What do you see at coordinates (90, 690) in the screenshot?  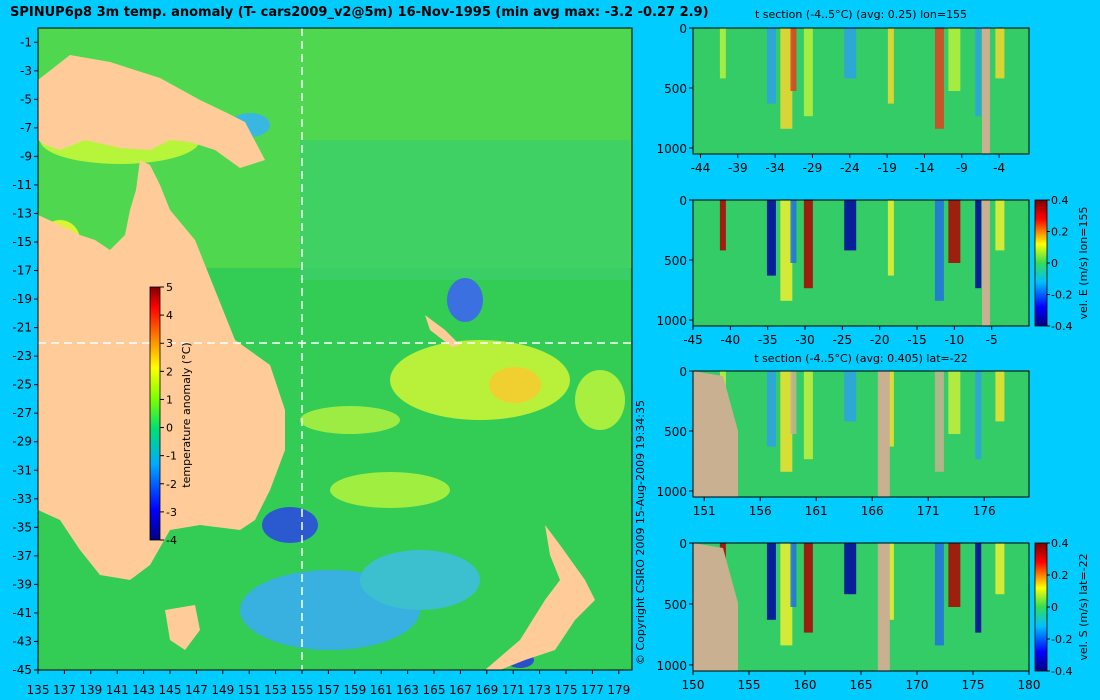 I see `map-lon-tick-label: 139` at bounding box center [90, 690].